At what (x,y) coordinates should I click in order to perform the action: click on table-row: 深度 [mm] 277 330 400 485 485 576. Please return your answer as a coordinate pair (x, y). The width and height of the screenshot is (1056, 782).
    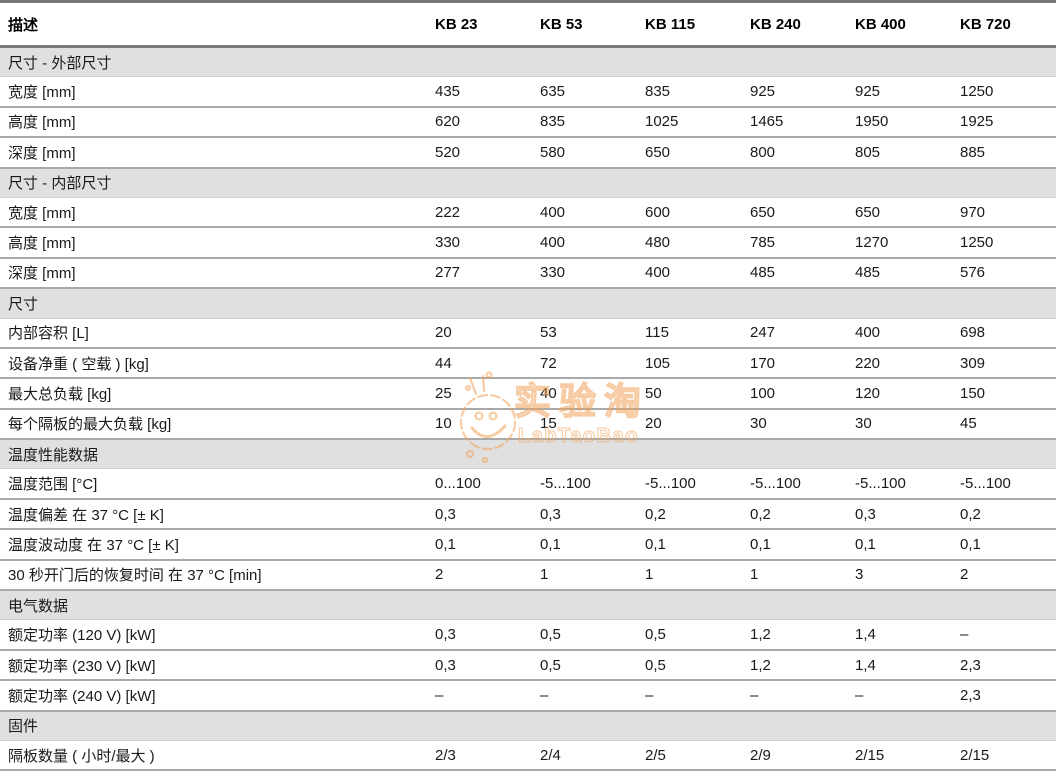
    Looking at the image, I should click on (528, 273).